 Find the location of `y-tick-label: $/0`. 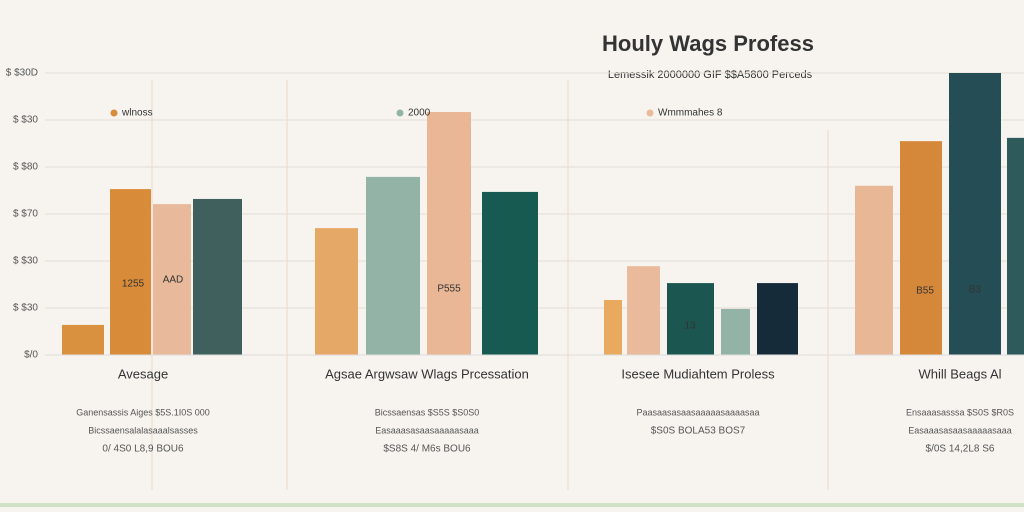

y-tick-label: $/0 is located at coordinates (31, 355).